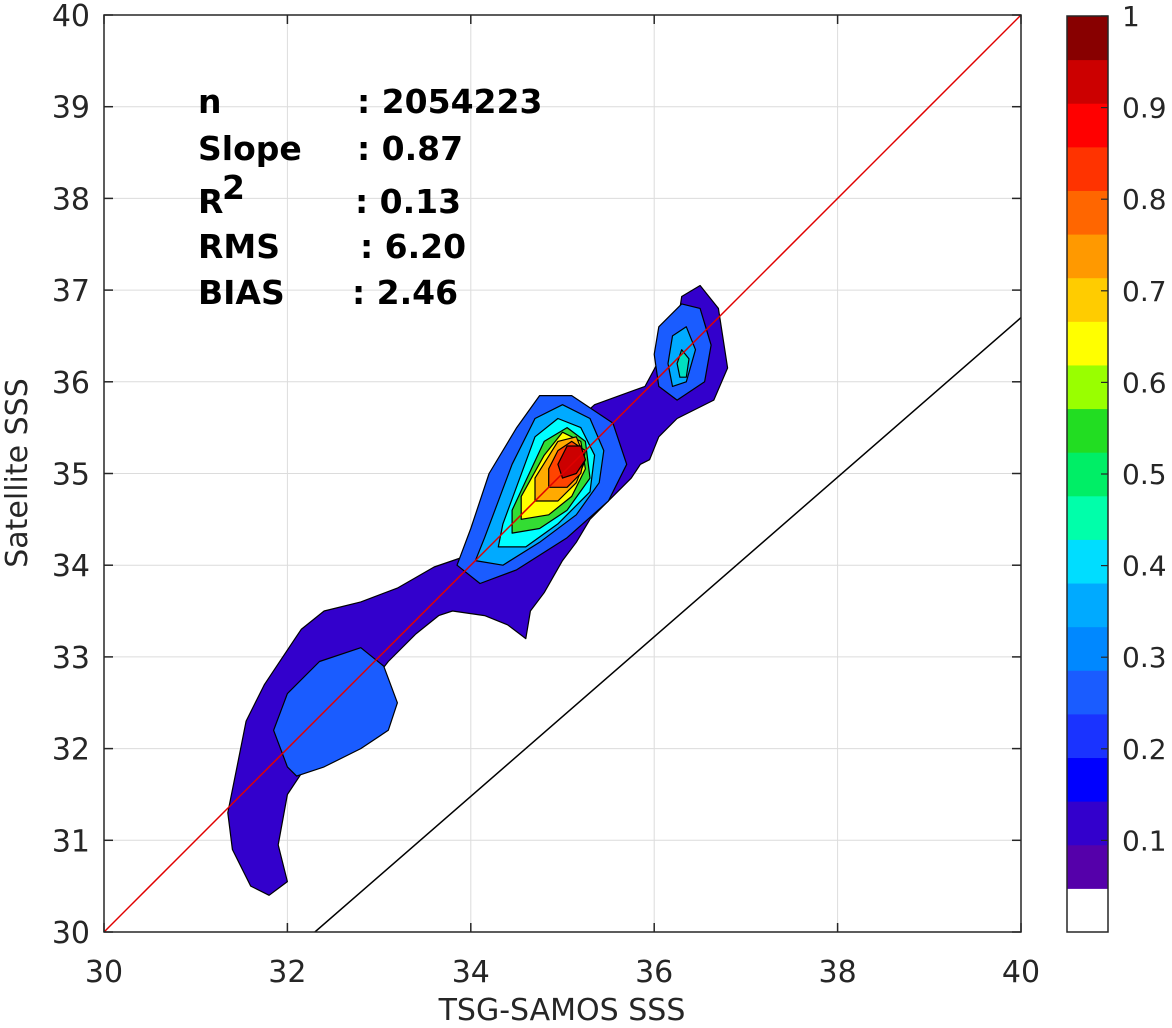  I want to click on y-tick-label: 30, so click(71, 933).